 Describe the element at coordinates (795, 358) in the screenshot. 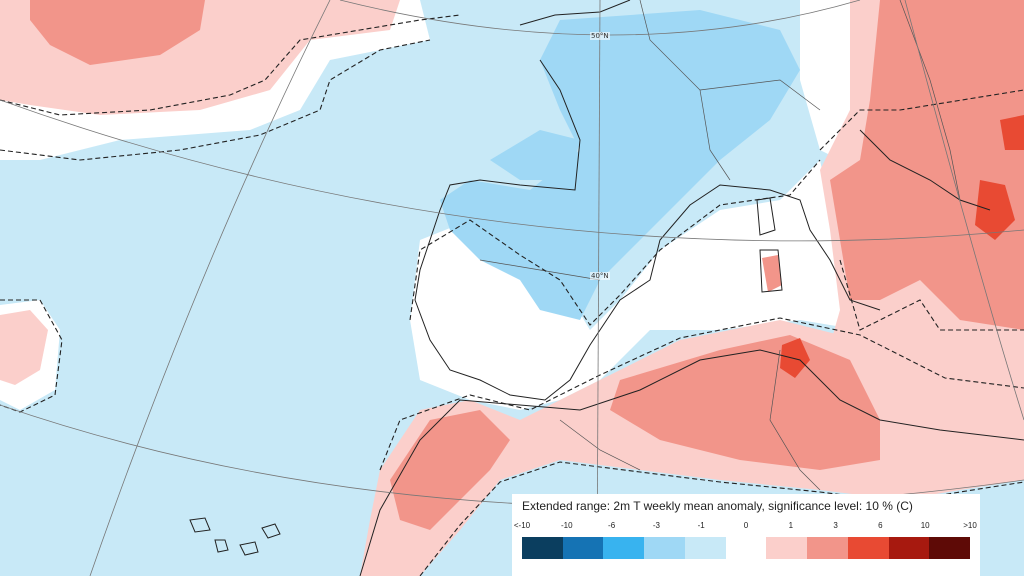

I see `red-zone-tunisia` at that location.